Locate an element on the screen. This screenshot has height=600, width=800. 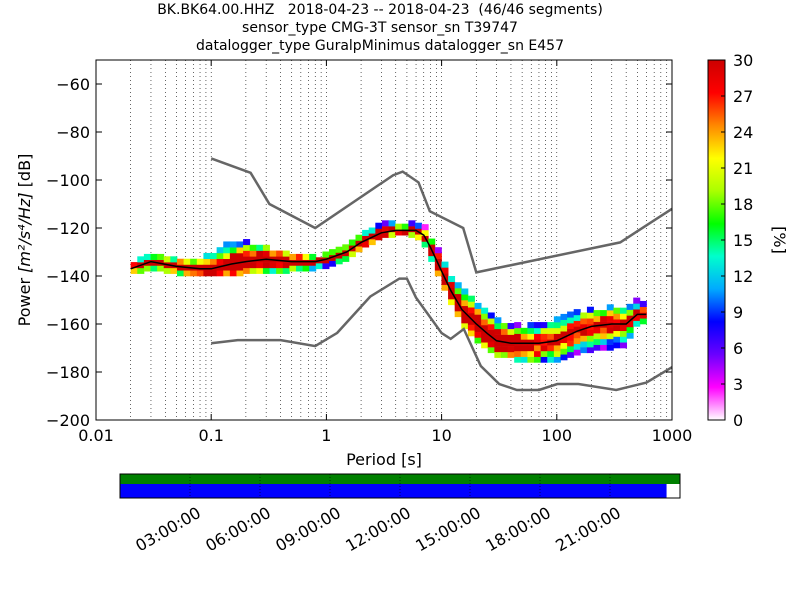
timeline-tick-label: 09:00:00 is located at coordinates (308, 529).